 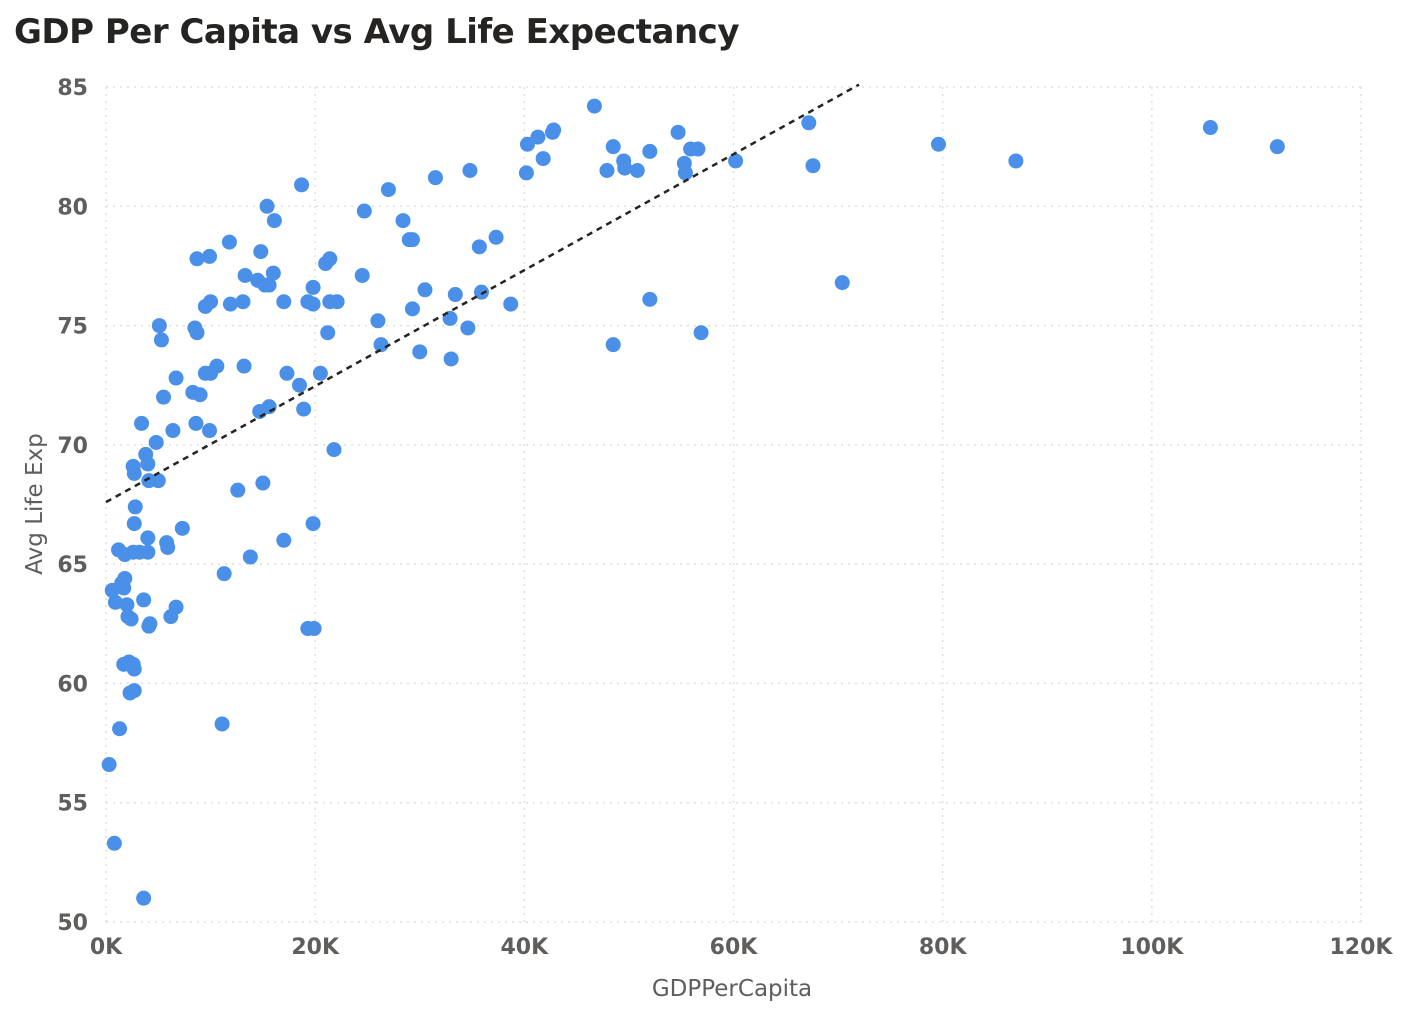 I want to click on y-tick-label: 55, so click(x=72, y=804).